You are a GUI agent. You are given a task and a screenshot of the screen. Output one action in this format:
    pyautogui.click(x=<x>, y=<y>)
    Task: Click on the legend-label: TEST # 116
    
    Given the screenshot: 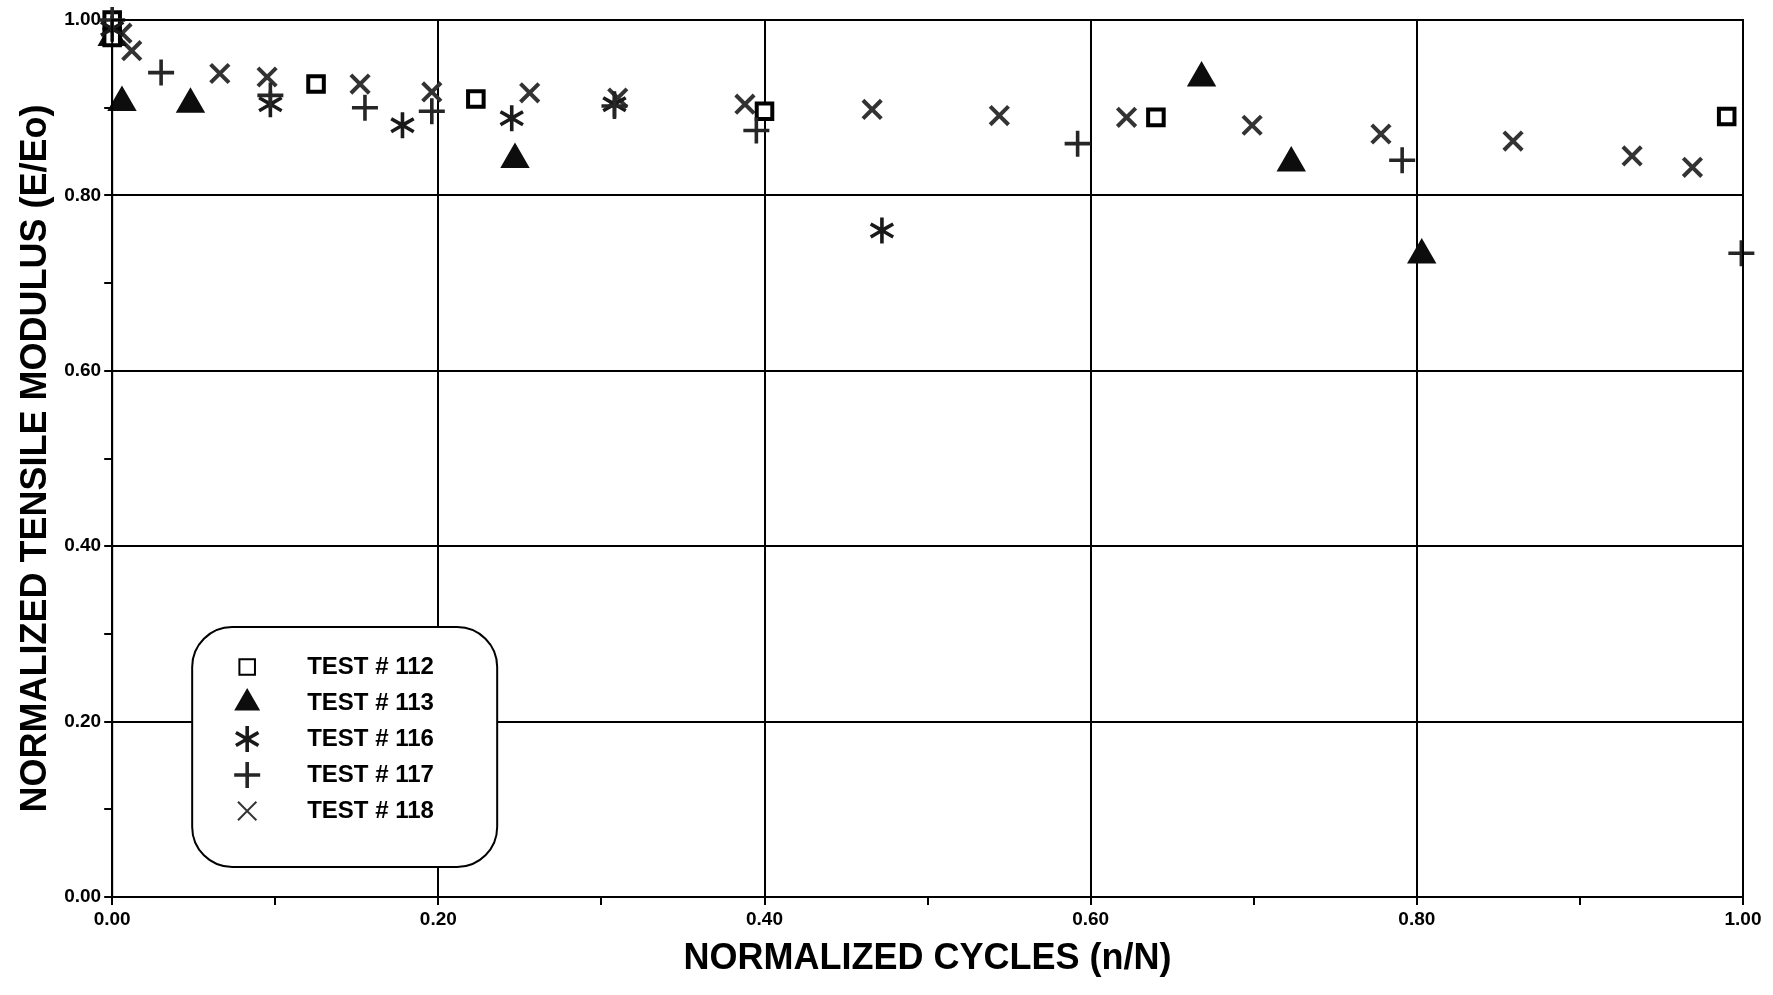 What is the action you would take?
    pyautogui.click(x=370, y=737)
    